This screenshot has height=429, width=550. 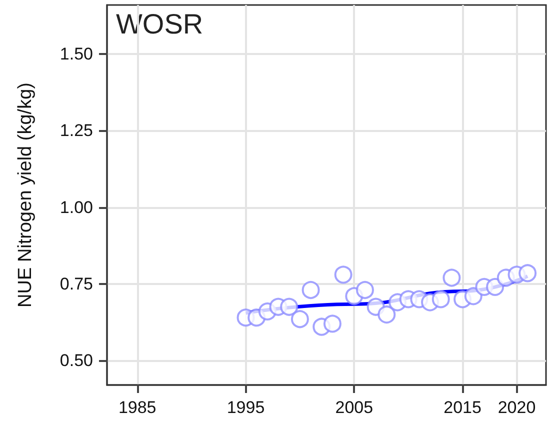 What do you see at coordinates (76, 130) in the screenshot?
I see `y-tick-label: 1.25` at bounding box center [76, 130].